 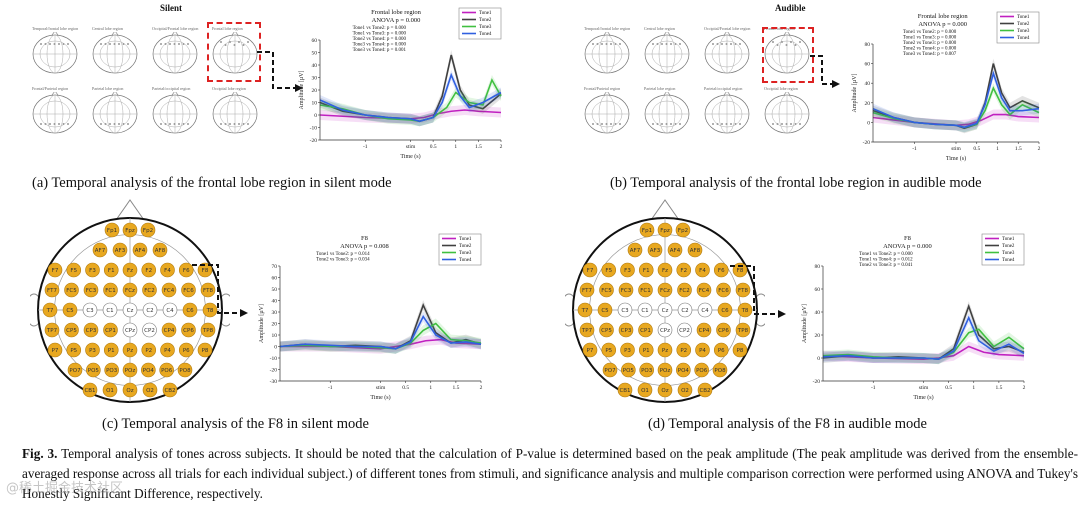 What do you see at coordinates (40, 453) in the screenshot?
I see `figure-label: Fig. 3.` at bounding box center [40, 453].